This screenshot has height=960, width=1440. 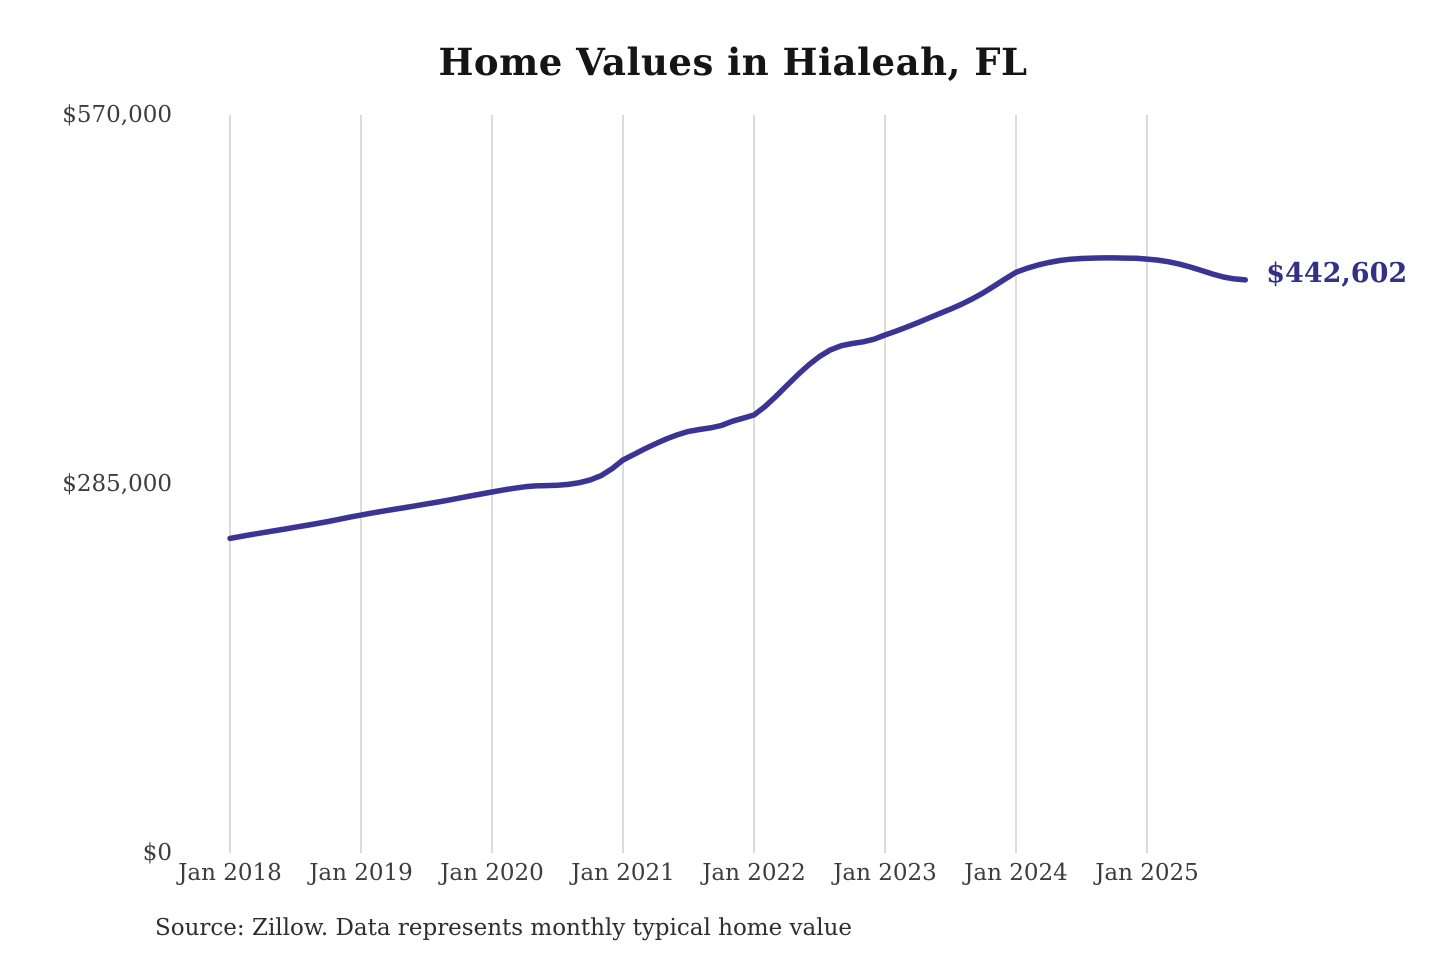 I want to click on x-tick-label: Jan 2018, so click(x=230, y=873).